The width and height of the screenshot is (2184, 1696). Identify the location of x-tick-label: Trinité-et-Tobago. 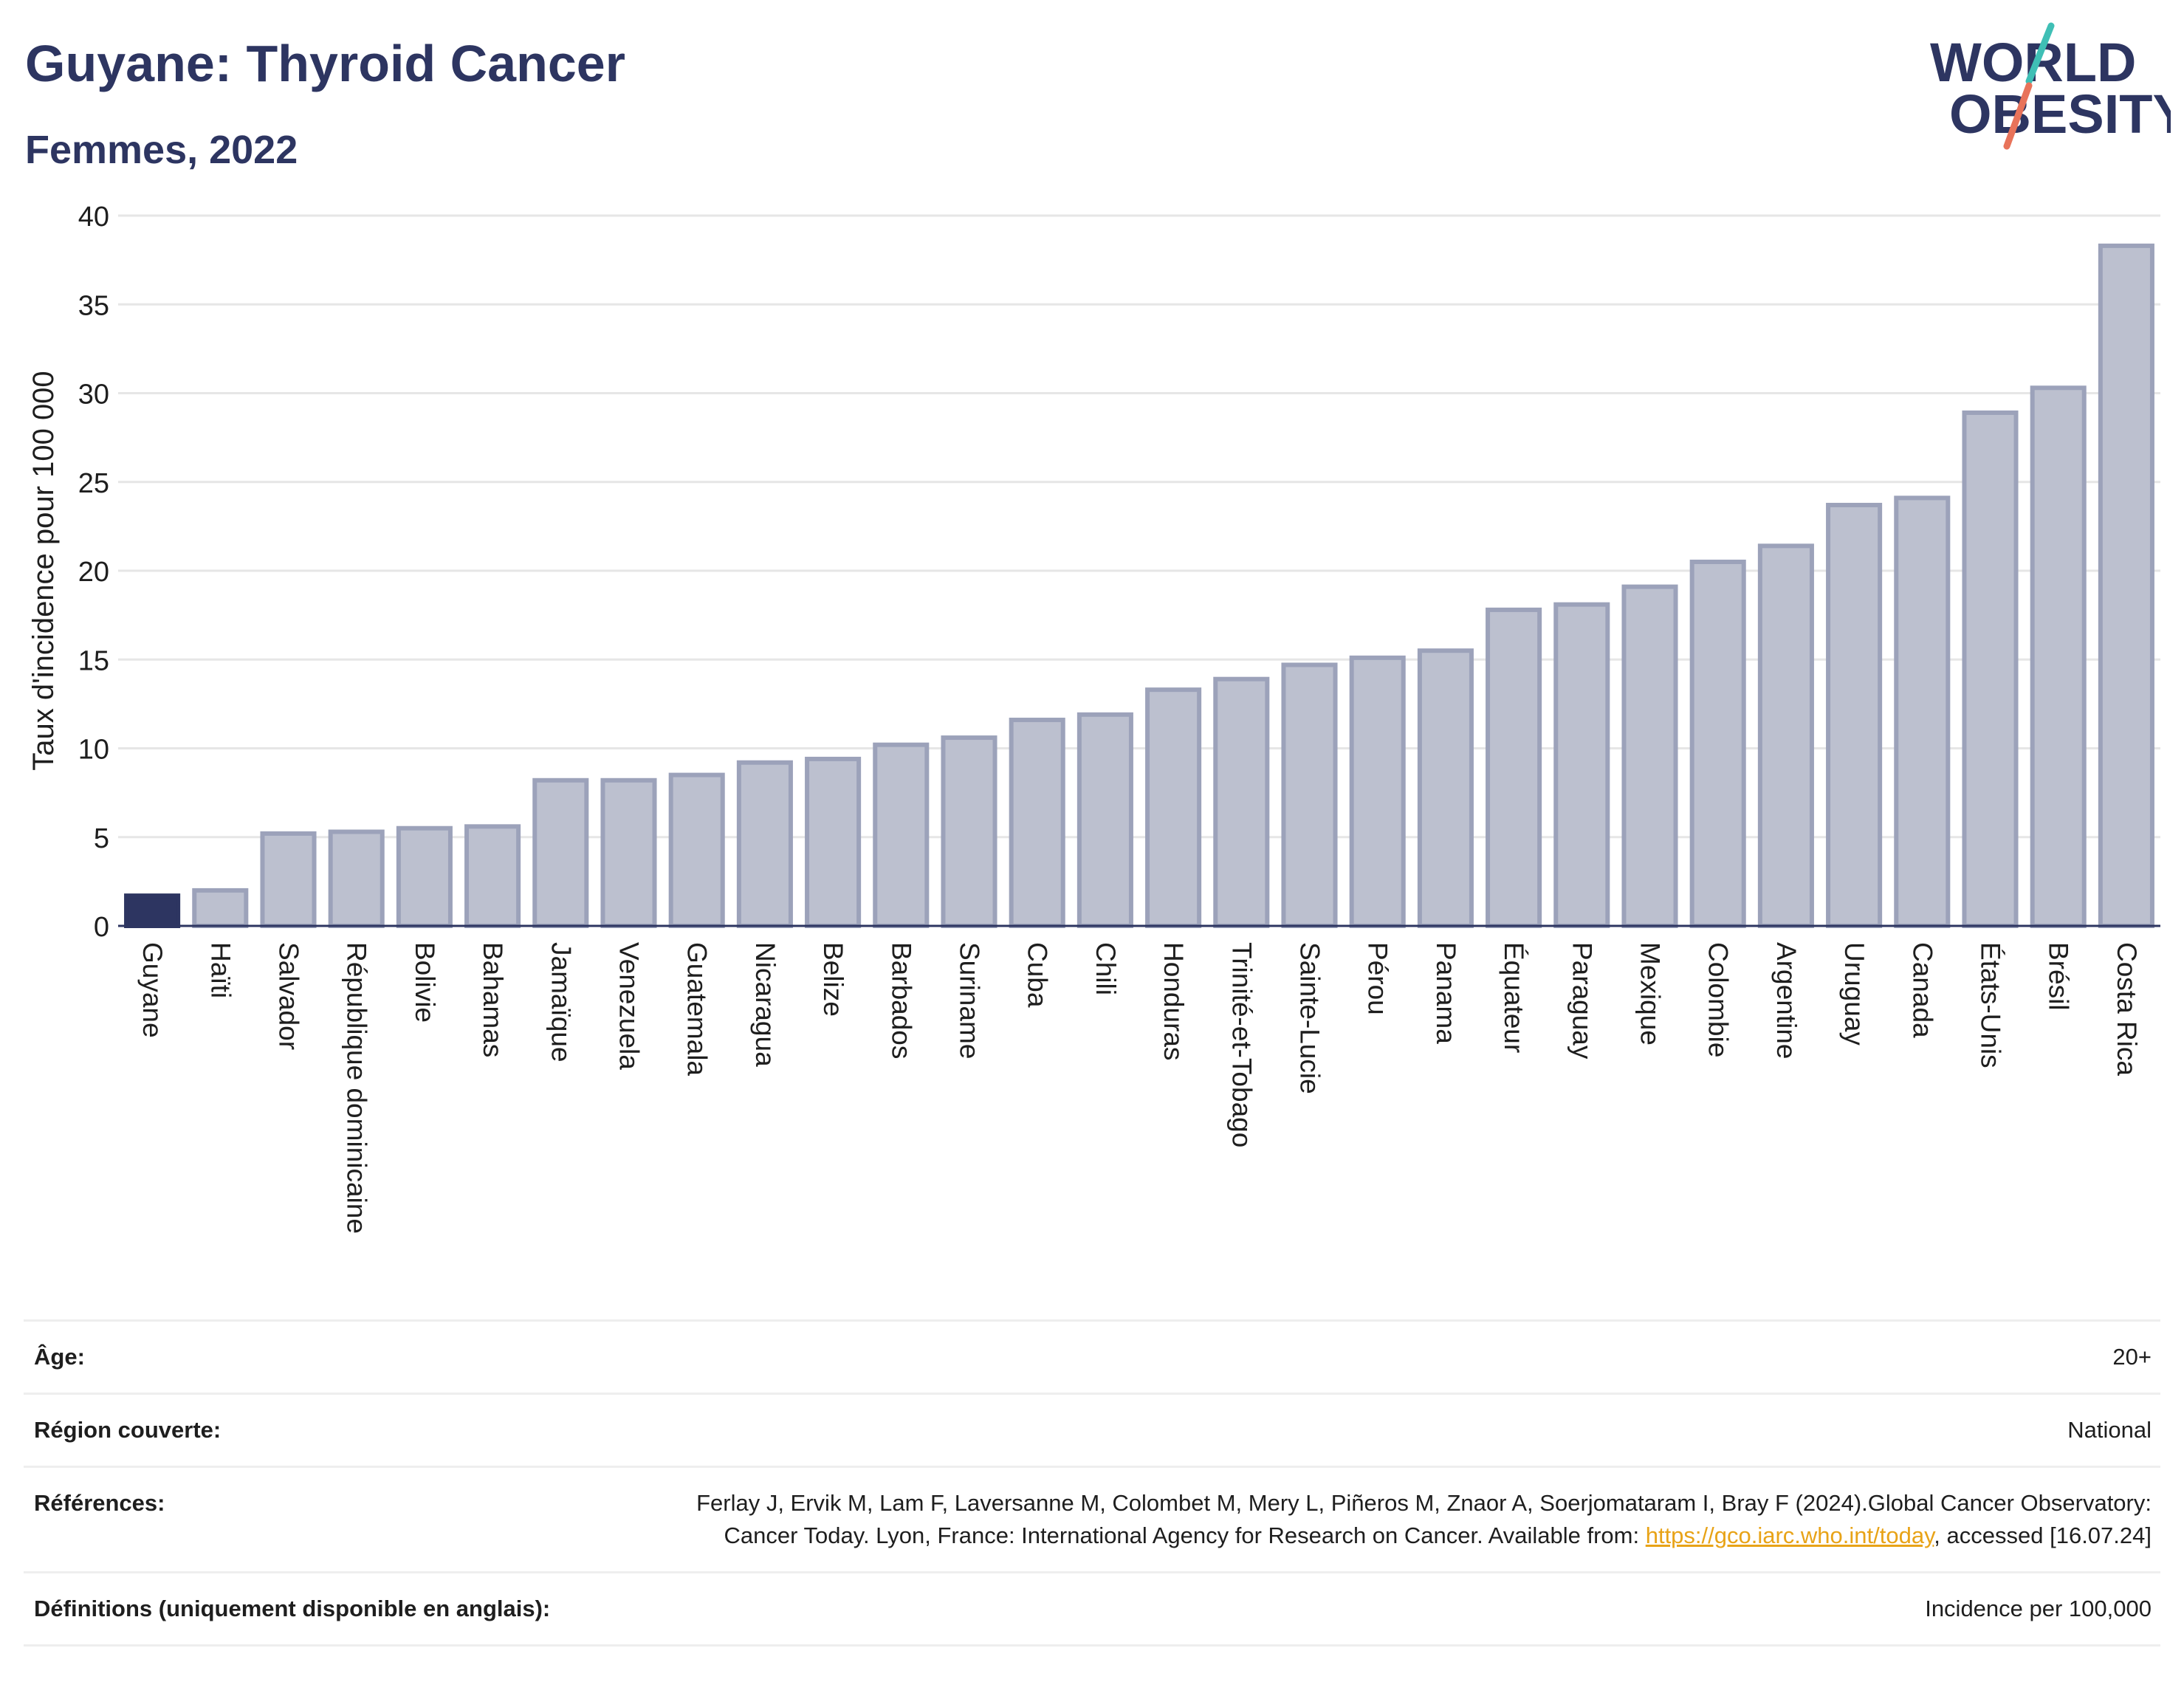
(1241, 1044).